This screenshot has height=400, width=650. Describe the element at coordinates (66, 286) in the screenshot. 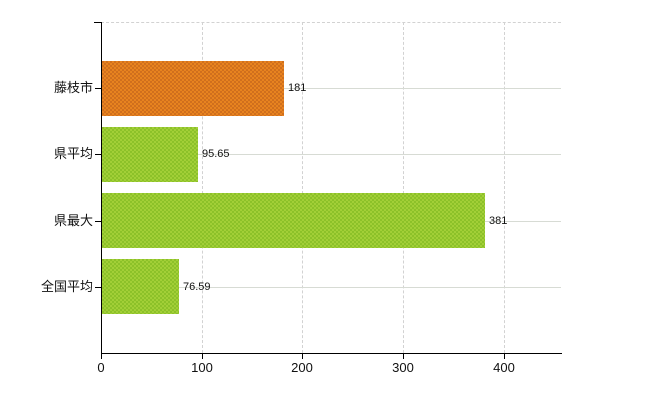

I see `category-label: 全国平均` at that location.